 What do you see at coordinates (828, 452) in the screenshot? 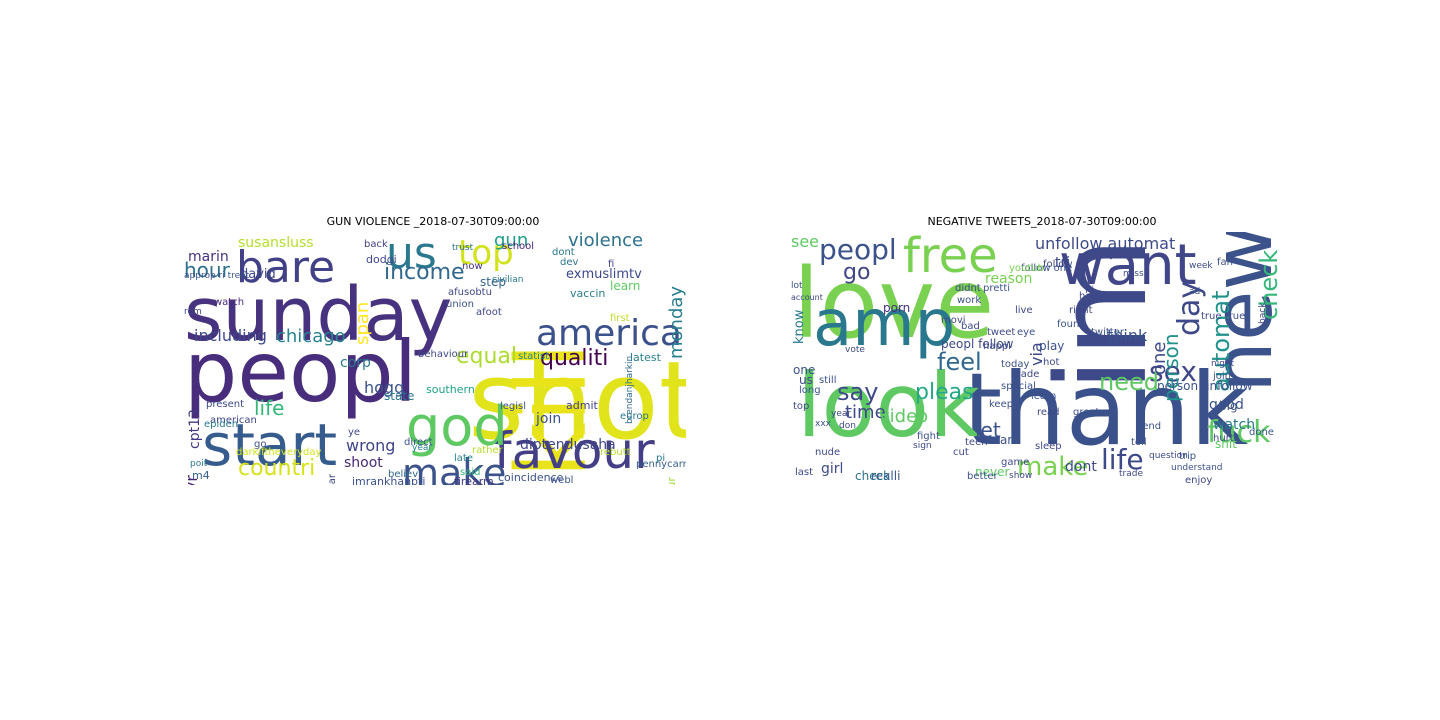
I see `word-nude: nude` at bounding box center [828, 452].